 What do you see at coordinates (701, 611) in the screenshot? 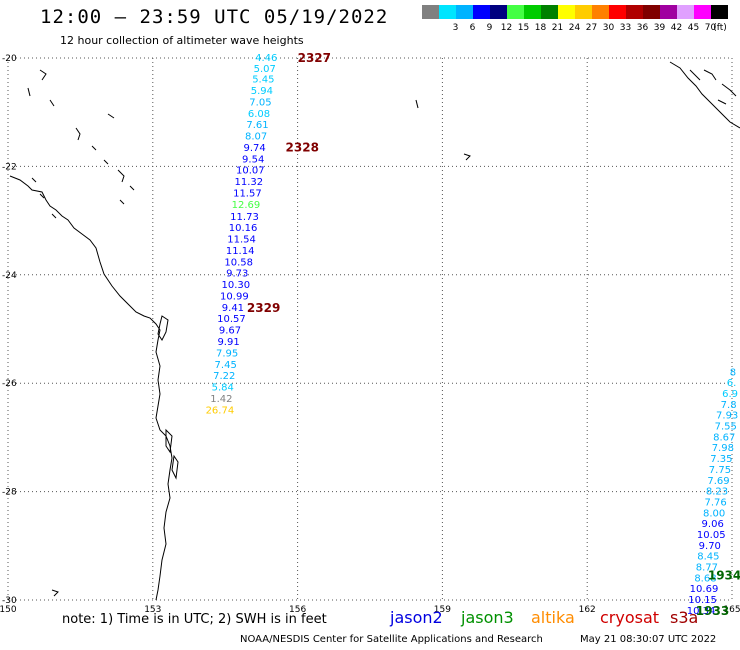
I see `wave-height-value: 10.34` at bounding box center [701, 611].